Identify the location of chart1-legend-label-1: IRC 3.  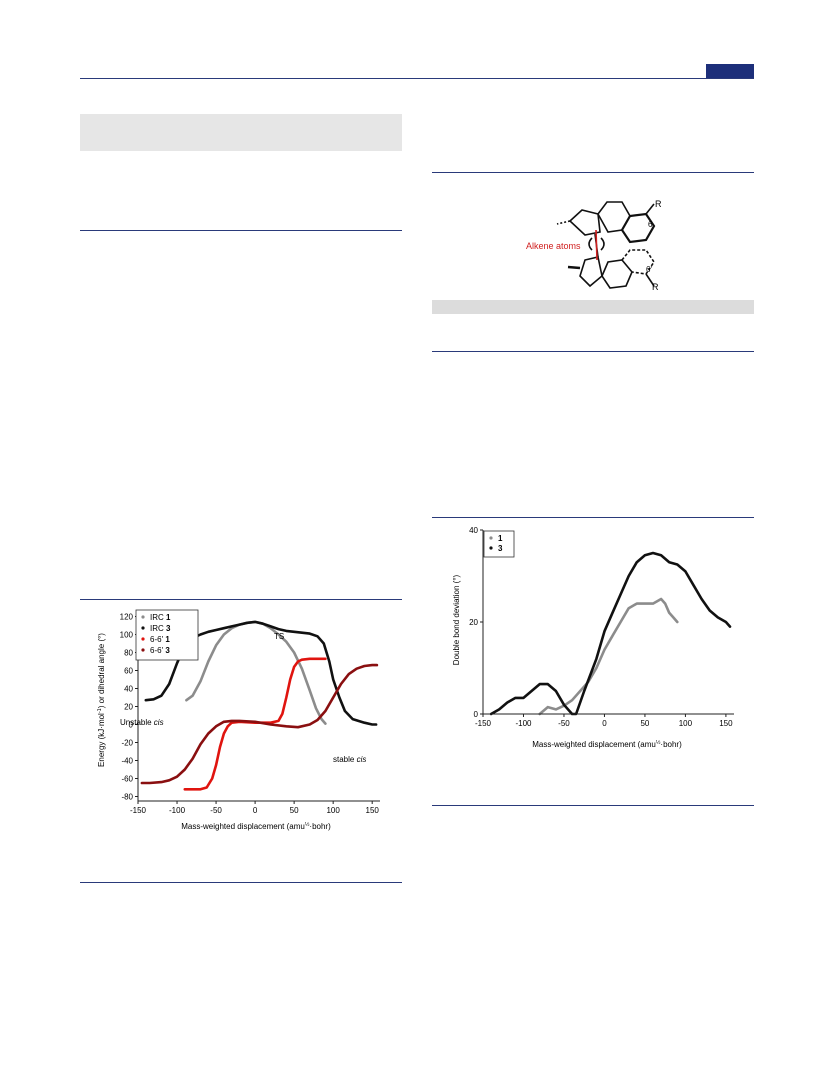
(160, 628).